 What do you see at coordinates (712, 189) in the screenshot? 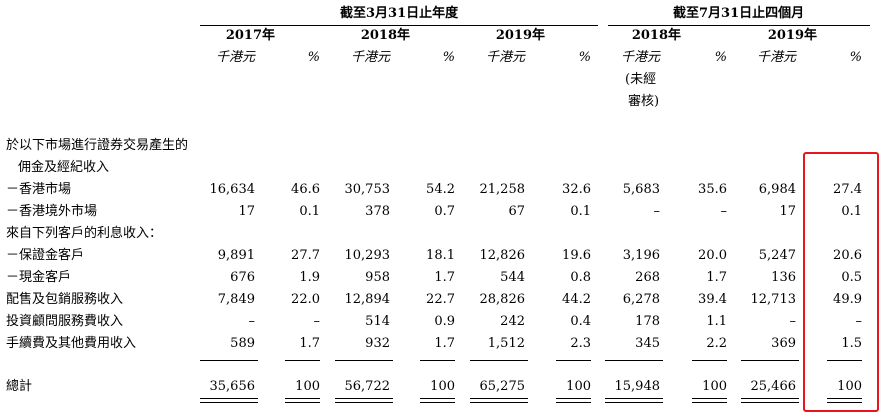
I see `table-cell: 35.6` at bounding box center [712, 189].